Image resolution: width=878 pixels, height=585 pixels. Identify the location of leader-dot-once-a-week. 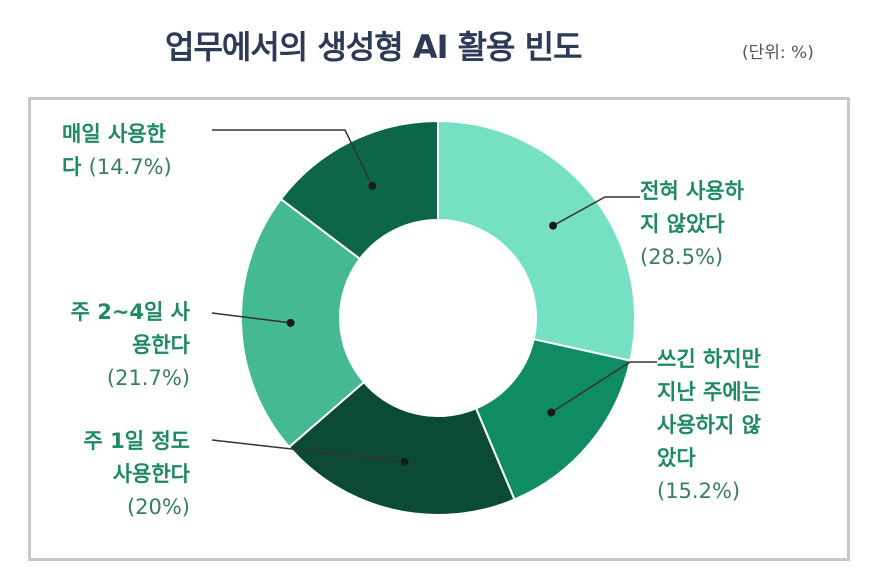
(404, 461).